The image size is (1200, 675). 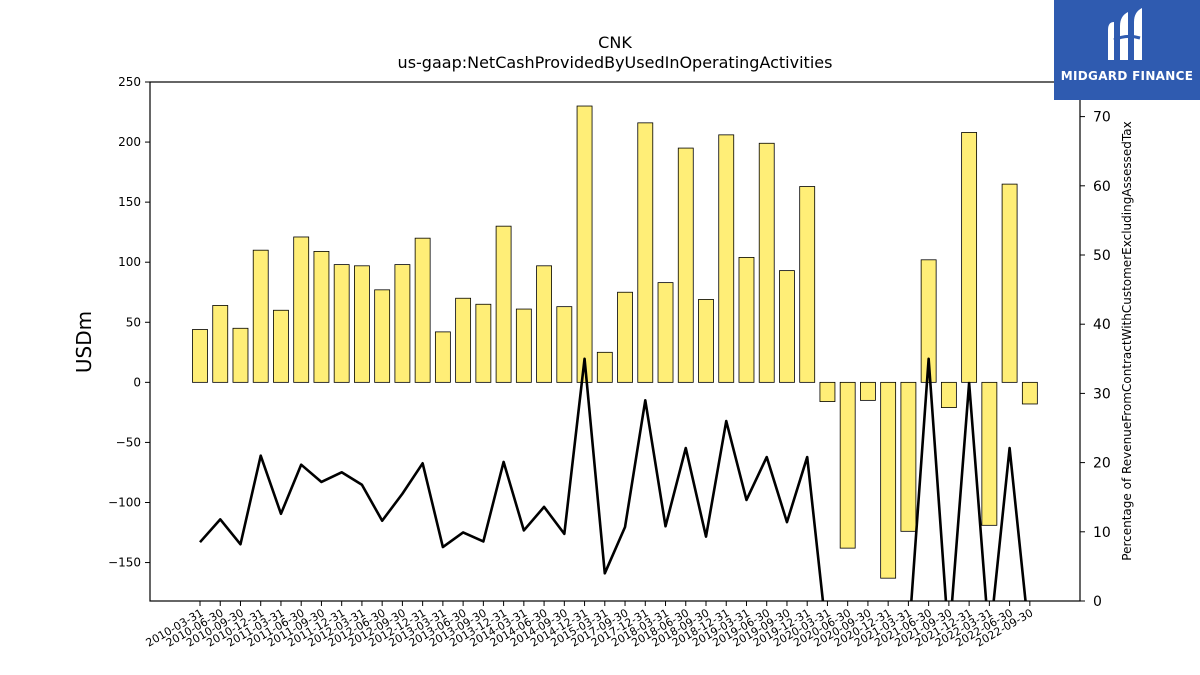 What do you see at coordinates (129, 202) in the screenshot?
I see `y-tick-label: 150` at bounding box center [129, 202].